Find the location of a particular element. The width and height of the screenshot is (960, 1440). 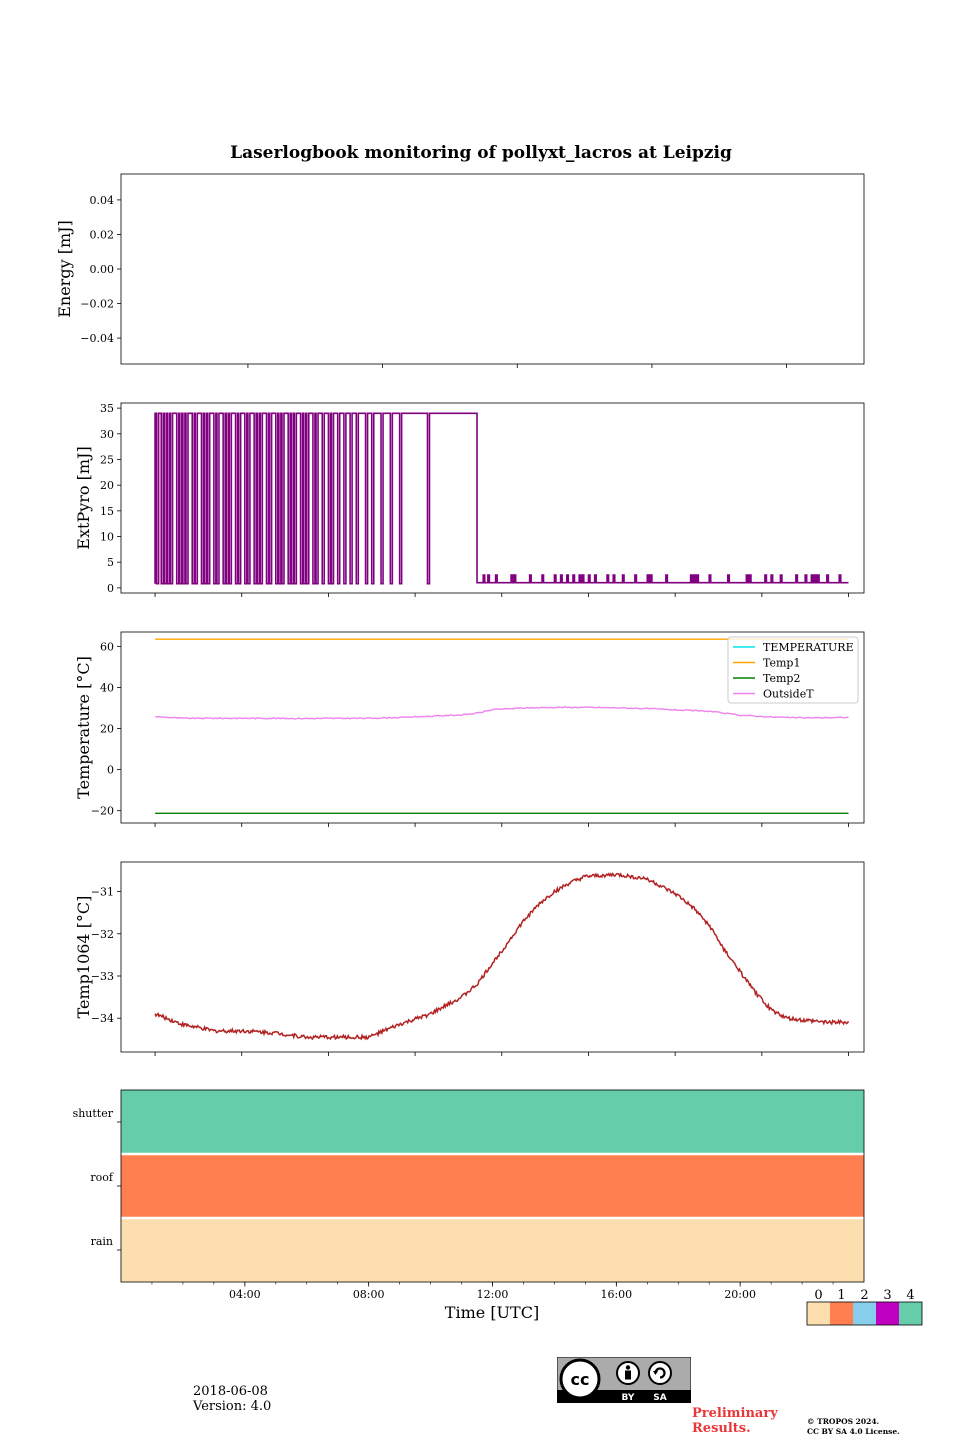

ytick-label-temp1064: −33 is located at coordinates (102, 976).